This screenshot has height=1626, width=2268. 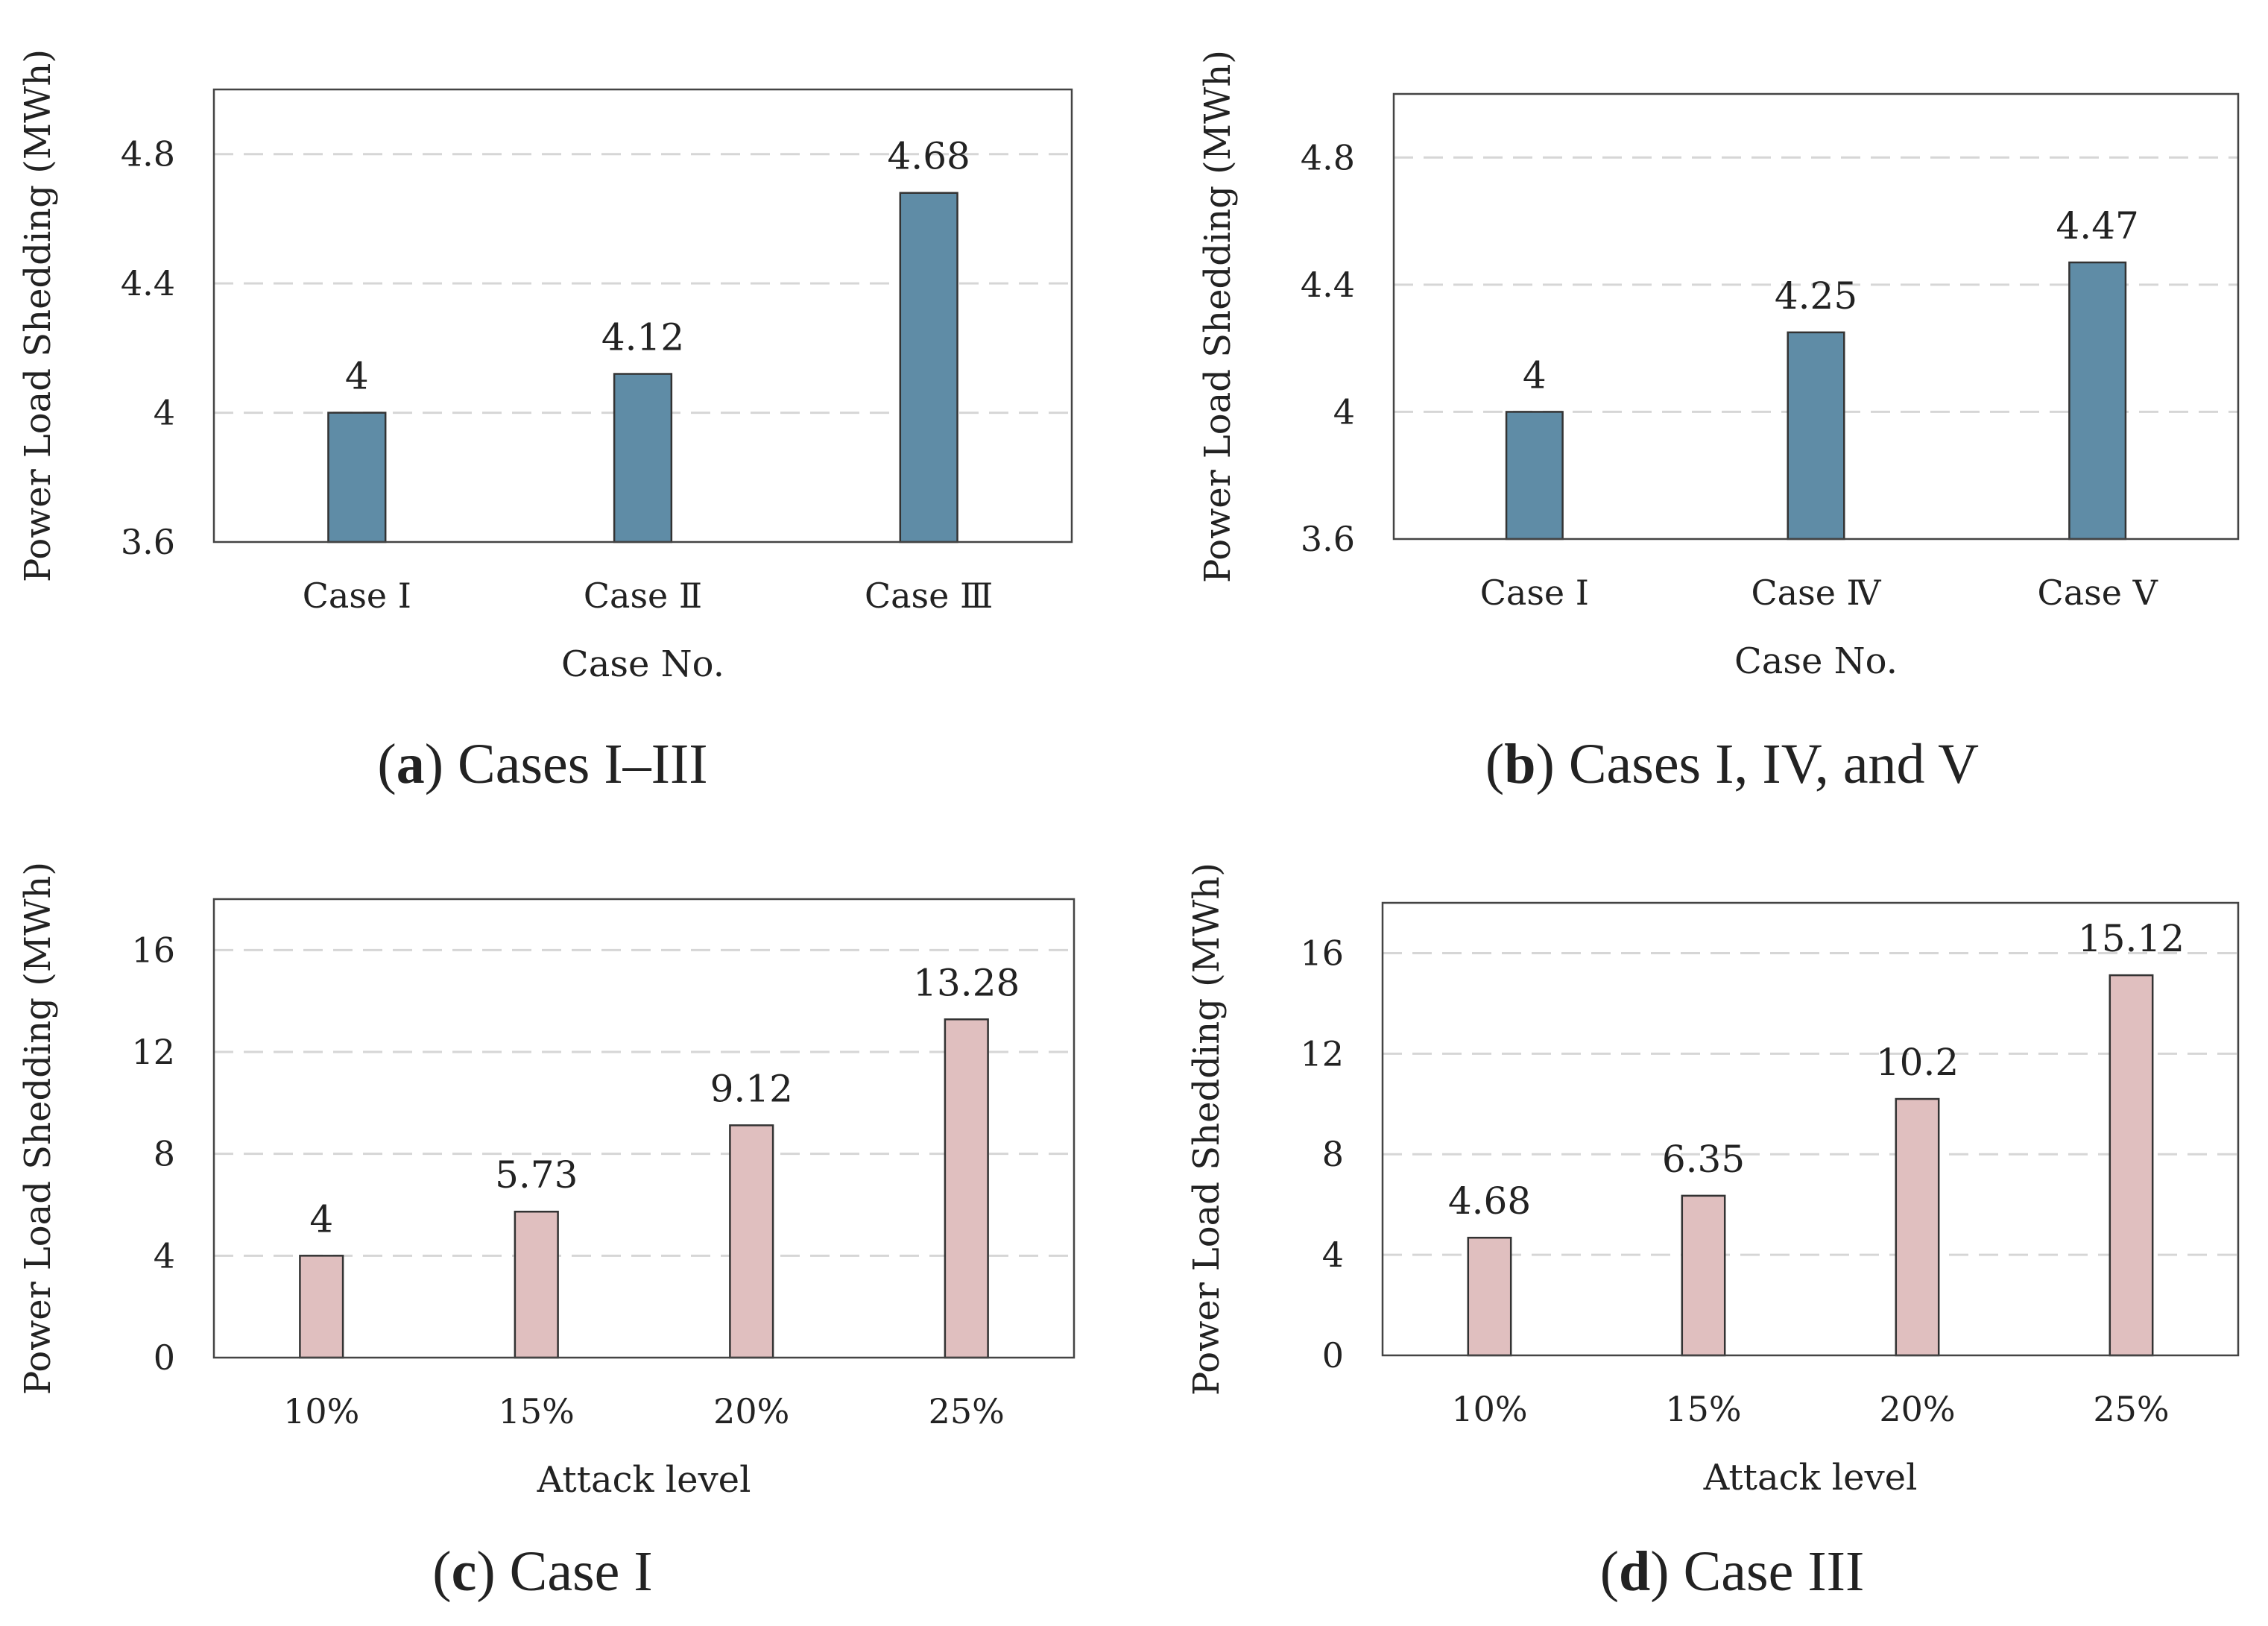 What do you see at coordinates (583, 764) in the screenshot?
I see `caption-text: Cases I–III` at bounding box center [583, 764].